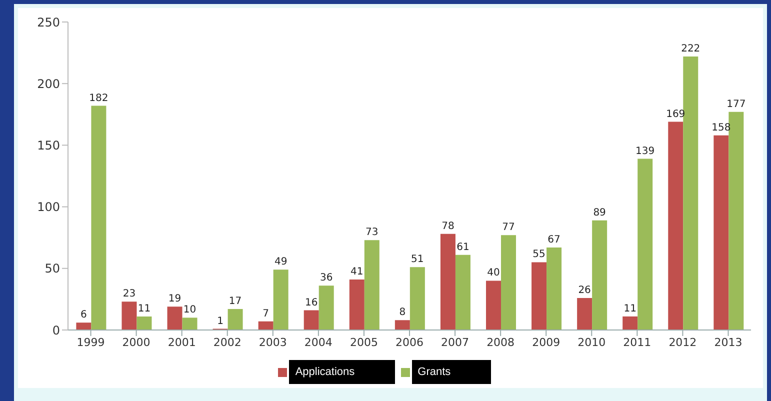 This screenshot has width=771, height=401. I want to click on data-label: 51, so click(417, 260).